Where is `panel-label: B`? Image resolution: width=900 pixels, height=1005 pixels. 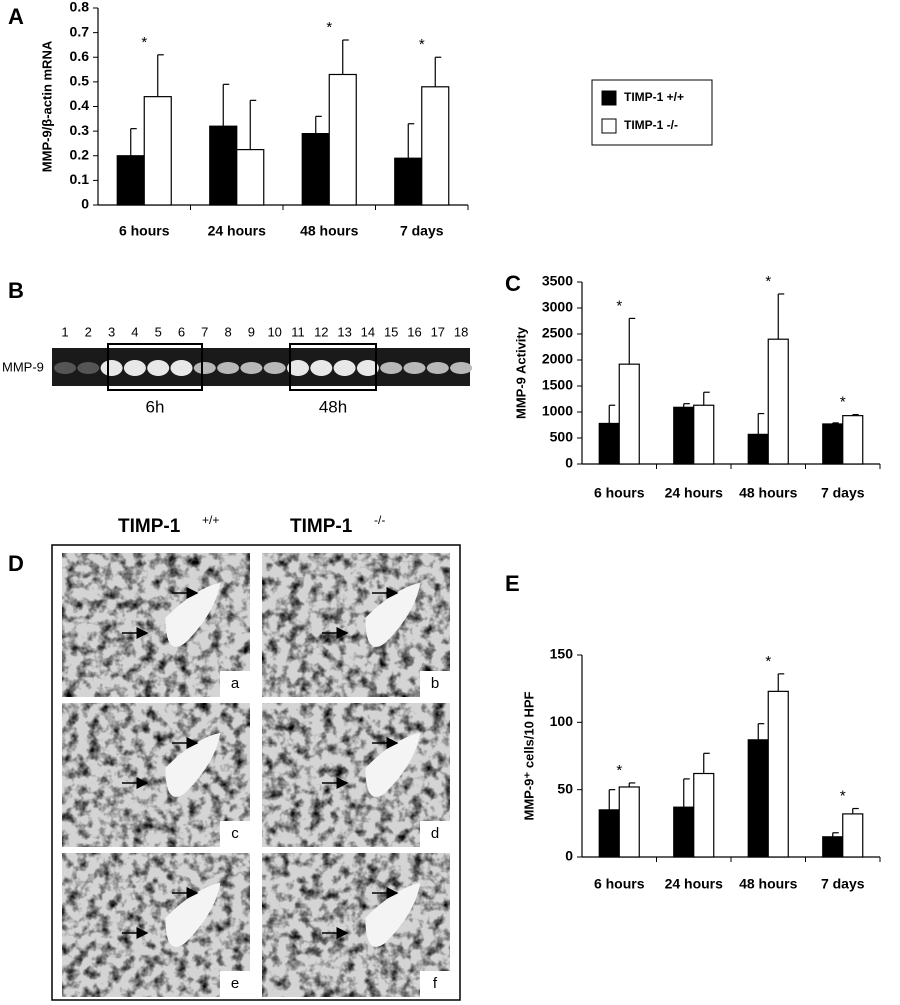
panel-label: B is located at coordinates (16, 290).